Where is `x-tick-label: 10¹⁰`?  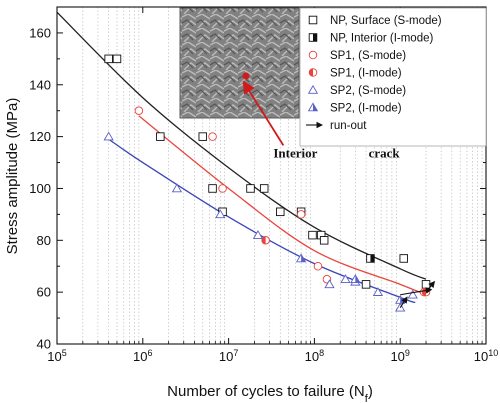
x-tick-label: 10¹⁰ is located at coordinates (486, 356).